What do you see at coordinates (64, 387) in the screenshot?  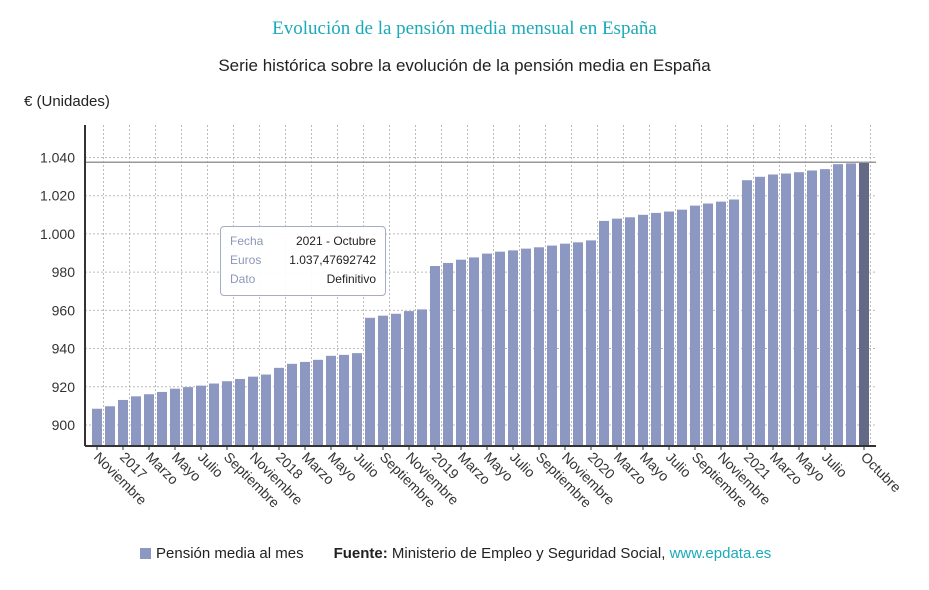 I see `y-tick-label: 920` at bounding box center [64, 387].